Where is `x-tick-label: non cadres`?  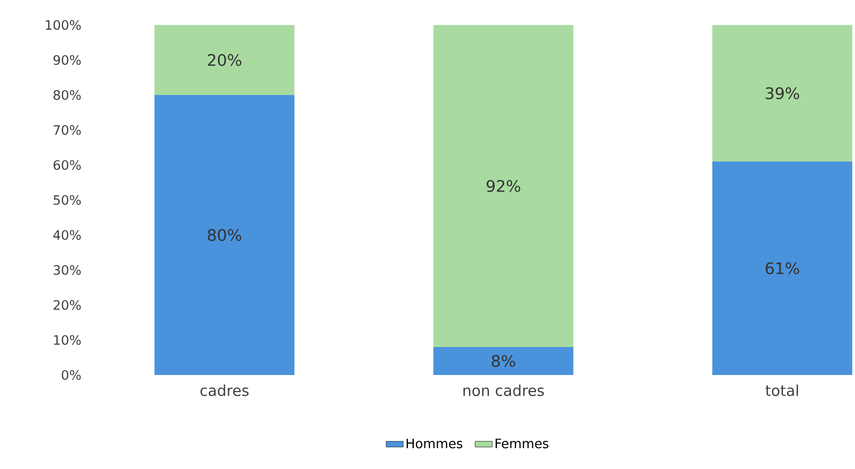 x-tick-label: non cadres is located at coordinates (503, 390).